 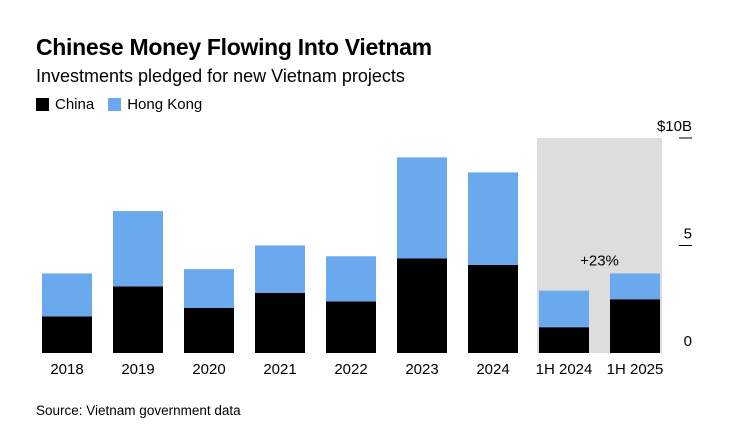 I want to click on bar-china-2021, so click(x=280, y=322).